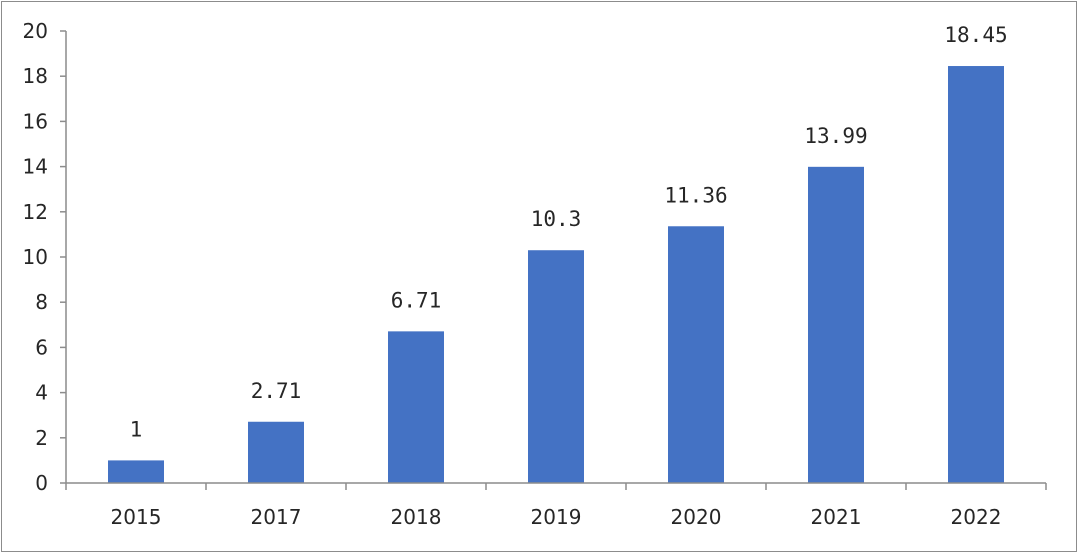 Image resolution: width=1080 pixels, height=555 pixels. I want to click on y-tick-label: 20, so click(35, 31).